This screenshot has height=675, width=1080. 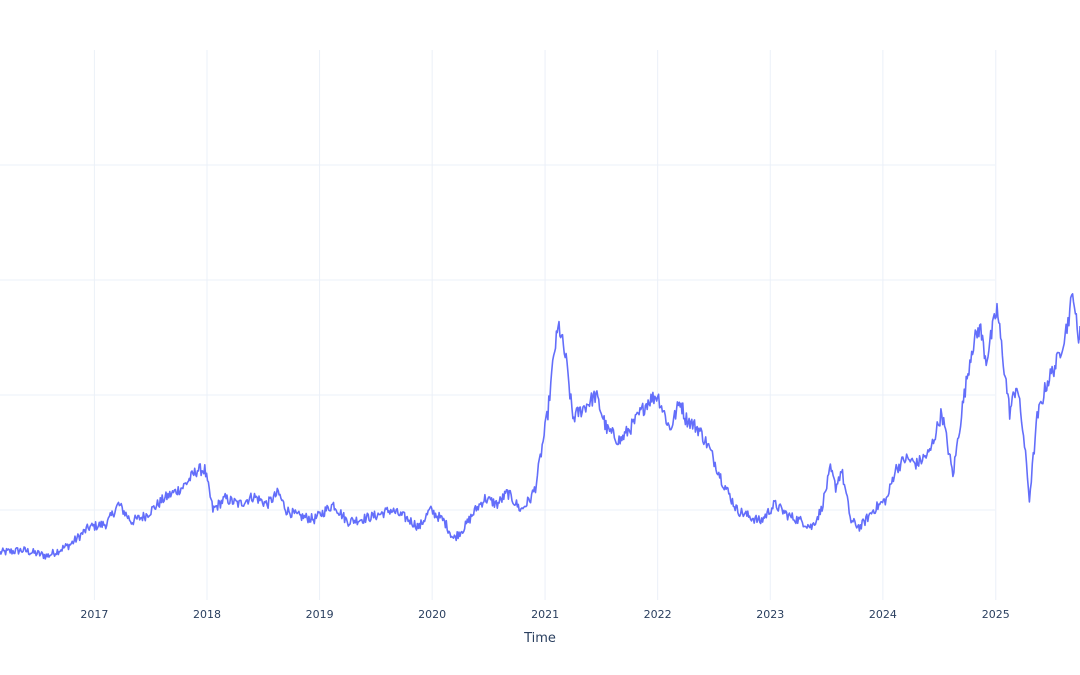 I want to click on x-tick-label: 2018, so click(x=207, y=614).